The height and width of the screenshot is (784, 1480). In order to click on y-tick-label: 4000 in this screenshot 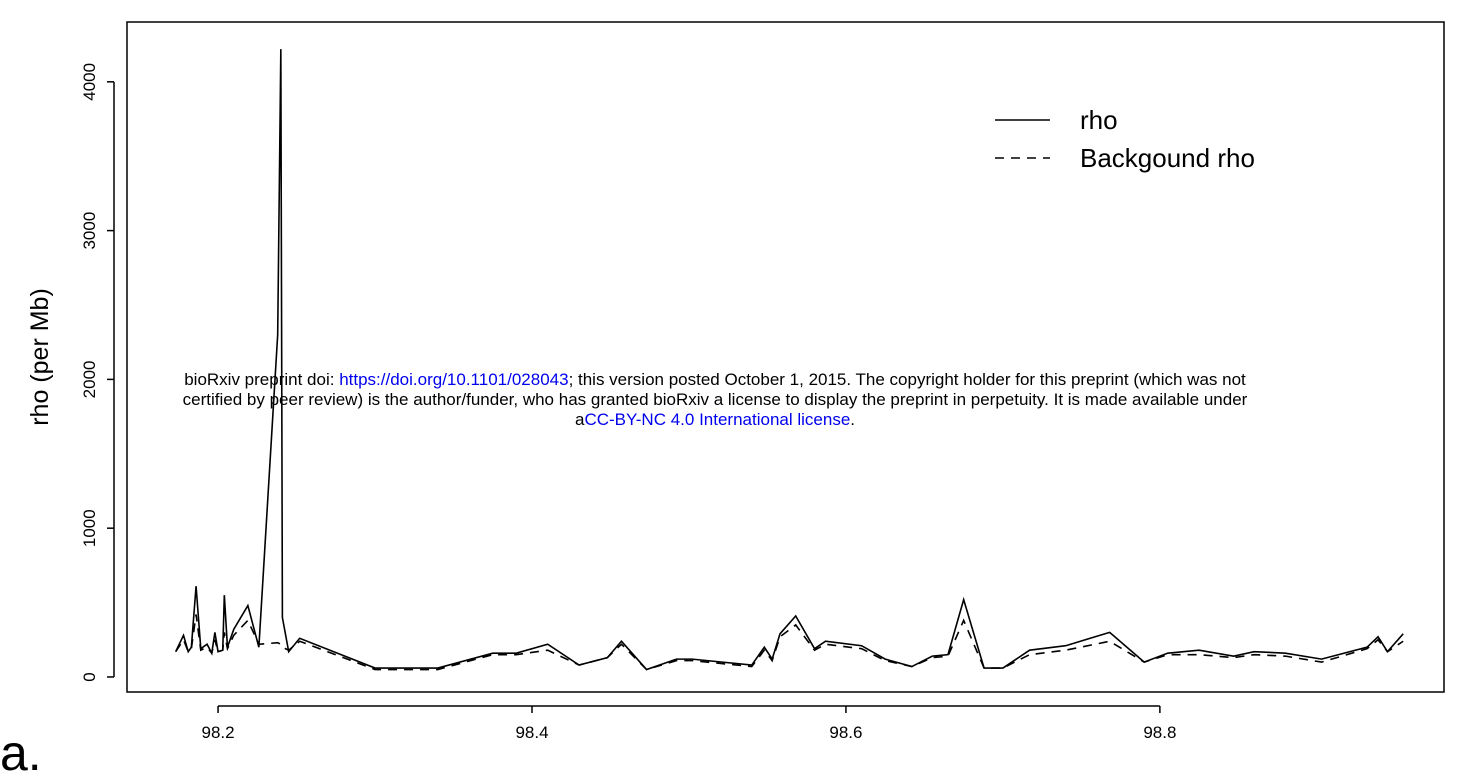, I will do `click(89, 82)`.